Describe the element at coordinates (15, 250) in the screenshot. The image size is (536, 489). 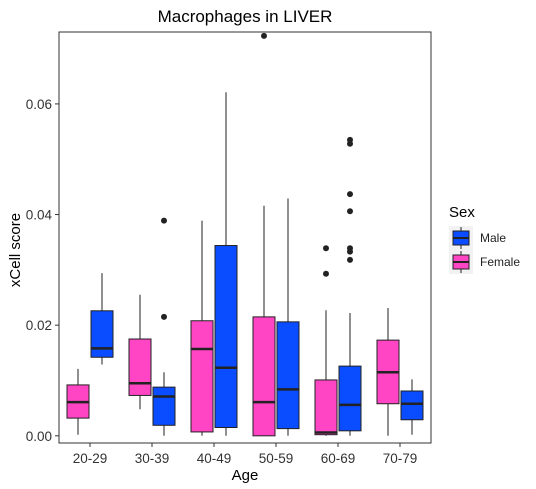
I see `y-axis-title: xCell score` at that location.